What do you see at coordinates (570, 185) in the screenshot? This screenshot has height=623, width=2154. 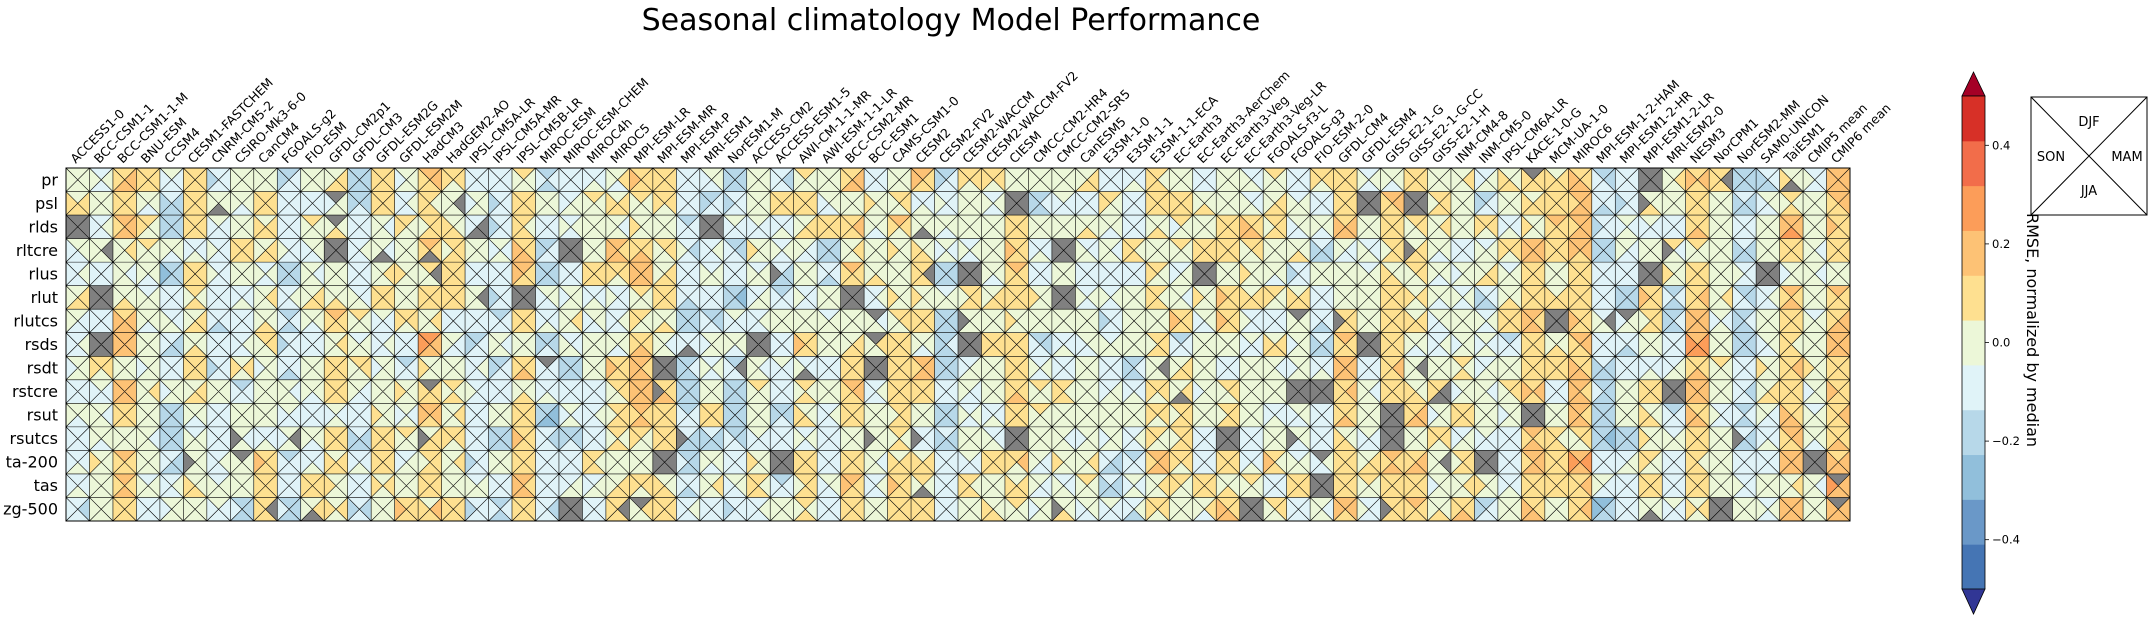 I see `heatmap-cell-pr-MIROC-ESM-CHEM-jja` at bounding box center [570, 185].